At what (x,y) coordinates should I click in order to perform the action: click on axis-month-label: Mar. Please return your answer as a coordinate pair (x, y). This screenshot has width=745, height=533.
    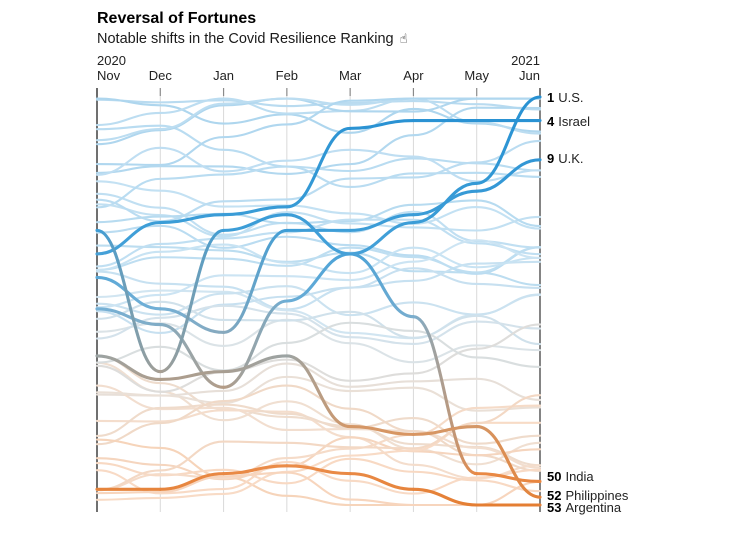
    Looking at the image, I should click on (350, 75).